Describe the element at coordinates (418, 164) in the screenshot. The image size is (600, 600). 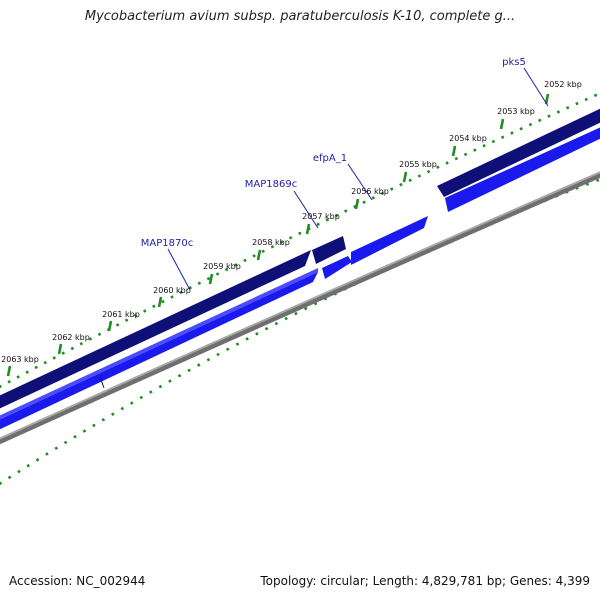
I see `tick-label: 2055 kbp` at that location.